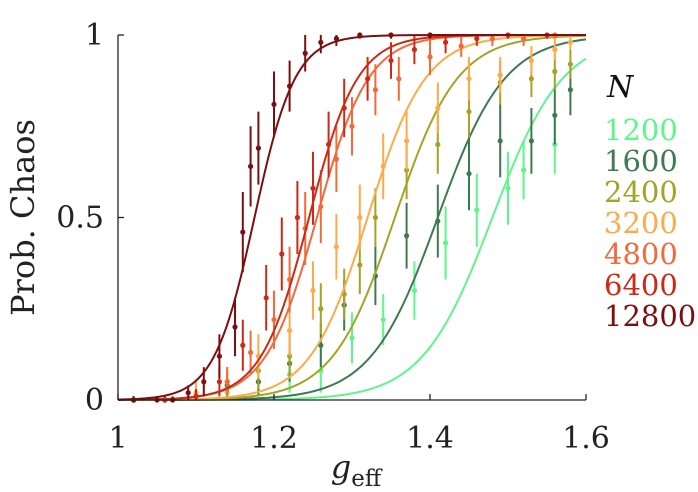  What do you see at coordinates (430, 438) in the screenshot?
I see `x-tick-label: 1.4` at bounding box center [430, 438].